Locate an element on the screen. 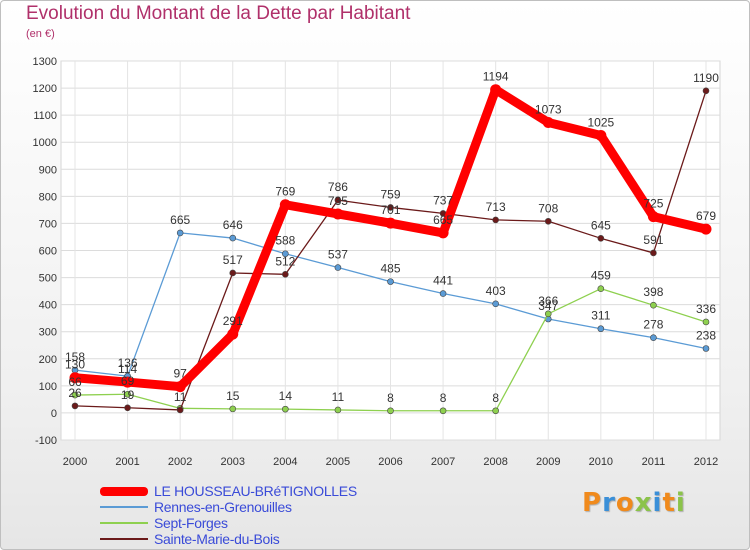  logo-letter: t is located at coordinates (669, 503).